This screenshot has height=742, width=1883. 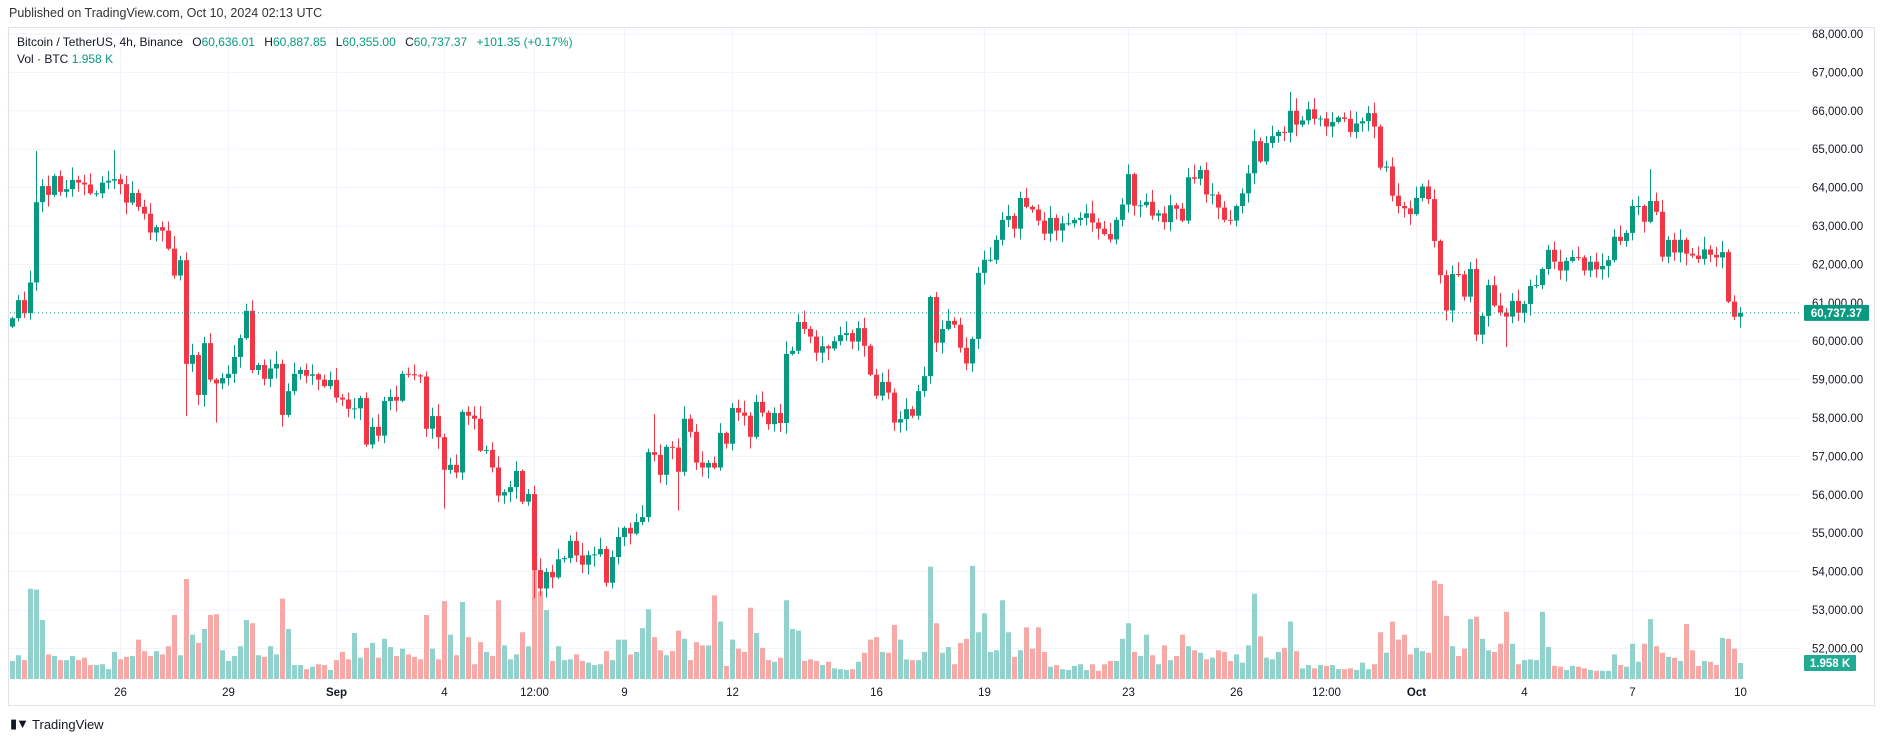 What do you see at coordinates (120, 693) in the screenshot?
I see `time-tick-label: 26` at bounding box center [120, 693].